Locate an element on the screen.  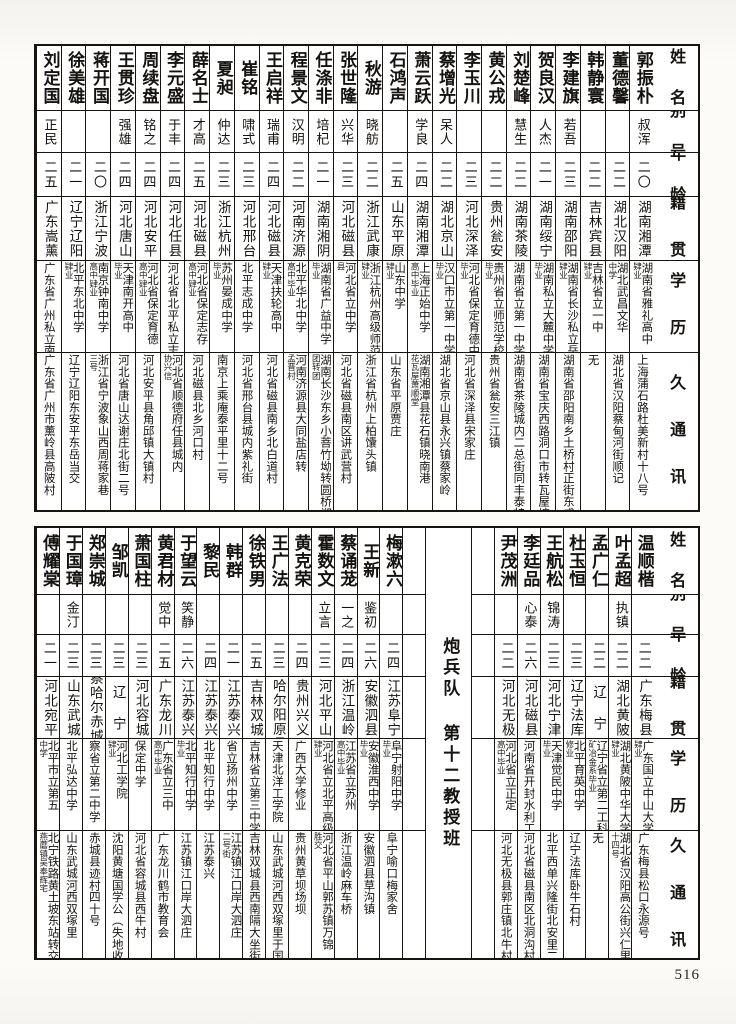
person-column: 于国璋 金汀 二三 山东武城 北平弘达中学 山东武城河西双塚里 is located at coordinates (71, 743).